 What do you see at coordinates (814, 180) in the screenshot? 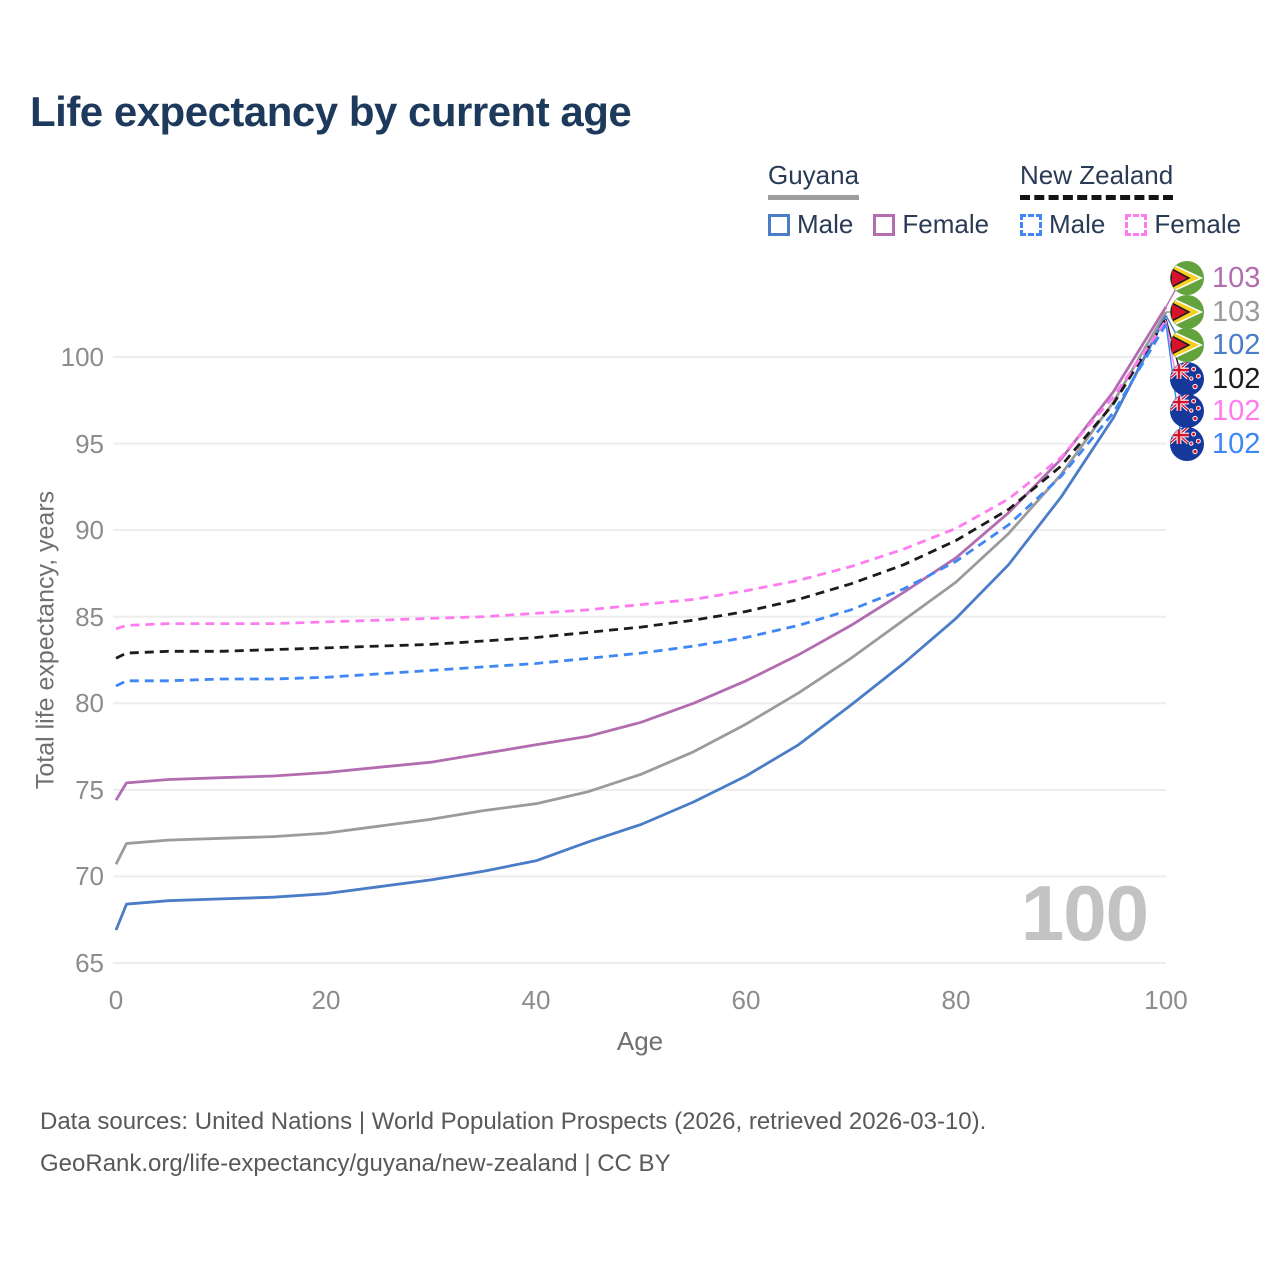
I see `legend-country-guyana: Guyana` at bounding box center [814, 180].